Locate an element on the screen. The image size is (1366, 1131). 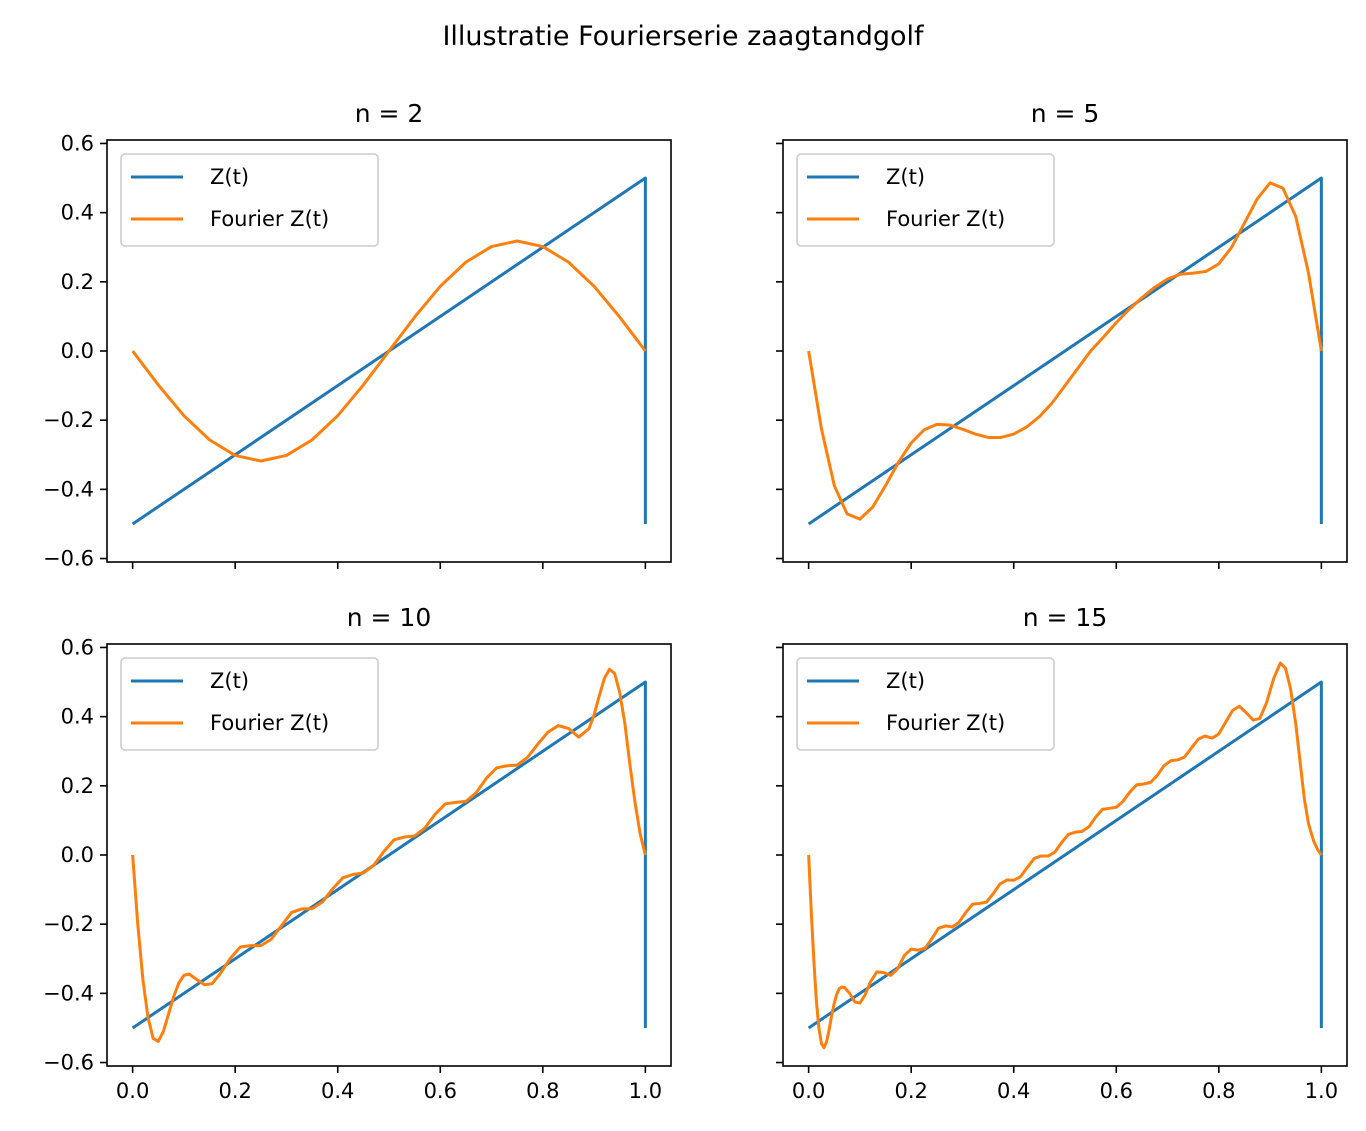
panel-3-ytick-label: 0.6 is located at coordinates (77, 647).